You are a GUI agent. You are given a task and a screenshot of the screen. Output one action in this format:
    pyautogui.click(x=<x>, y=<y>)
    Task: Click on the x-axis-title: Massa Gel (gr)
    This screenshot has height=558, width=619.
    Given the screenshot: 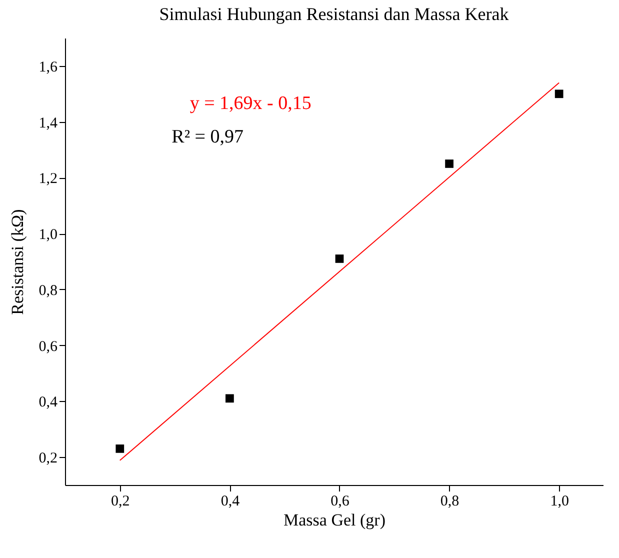 What is the action you would take?
    pyautogui.click(x=335, y=520)
    